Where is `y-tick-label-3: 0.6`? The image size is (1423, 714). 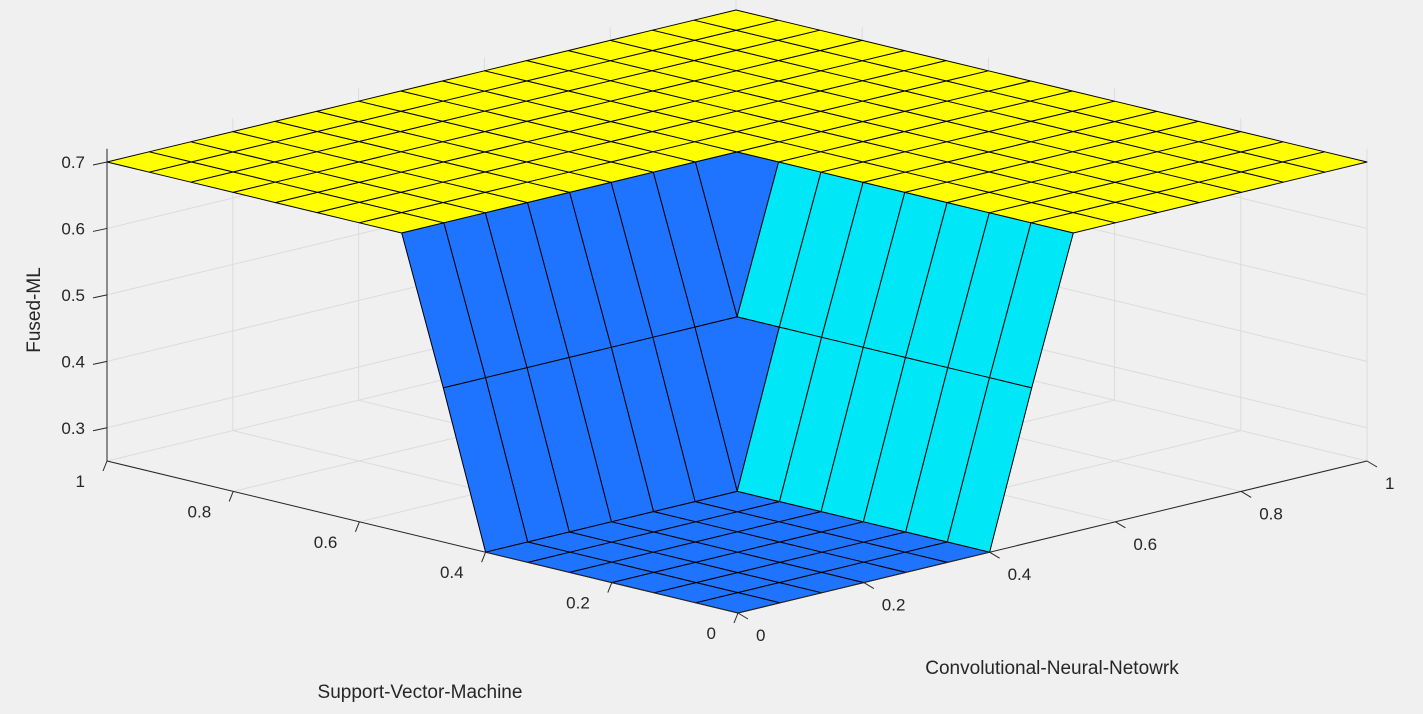 y-tick-label-3: 0.6 is located at coordinates (1145, 544).